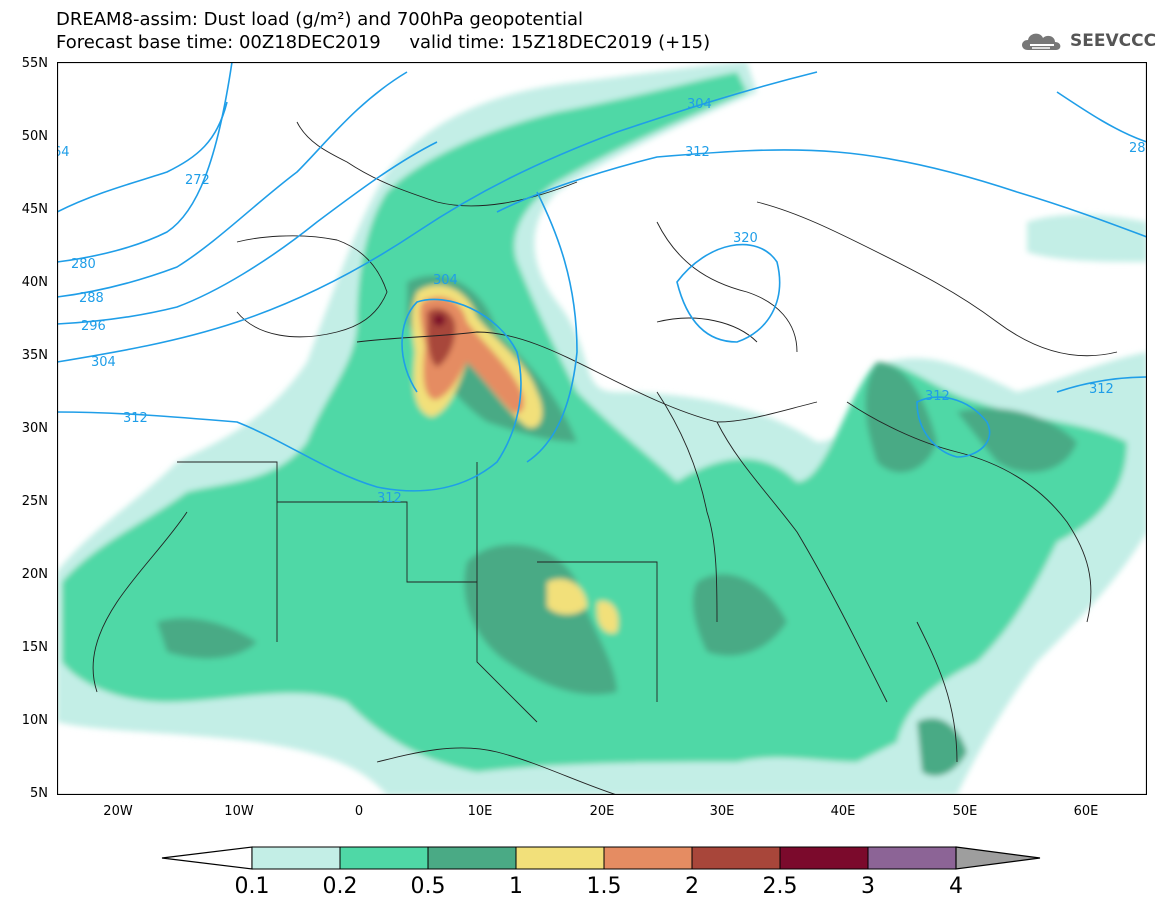  Describe the element at coordinates (197, 180) in the screenshot. I see `contour-label: 272` at that location.